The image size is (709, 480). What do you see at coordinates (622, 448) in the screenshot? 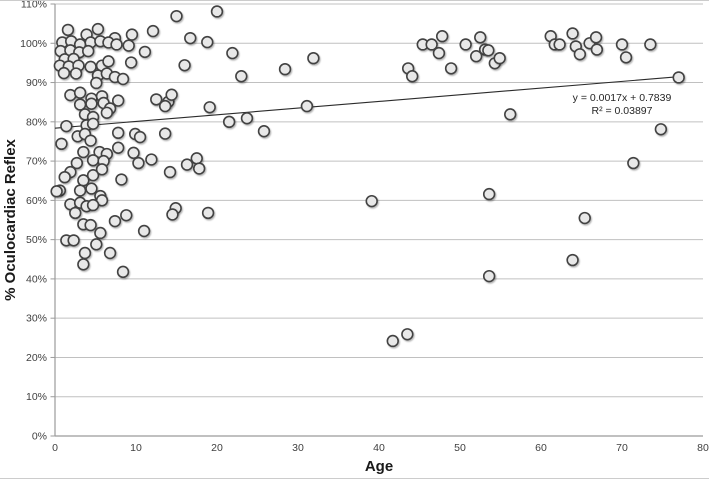
I see `x-tick-label: 70` at bounding box center [622, 448].